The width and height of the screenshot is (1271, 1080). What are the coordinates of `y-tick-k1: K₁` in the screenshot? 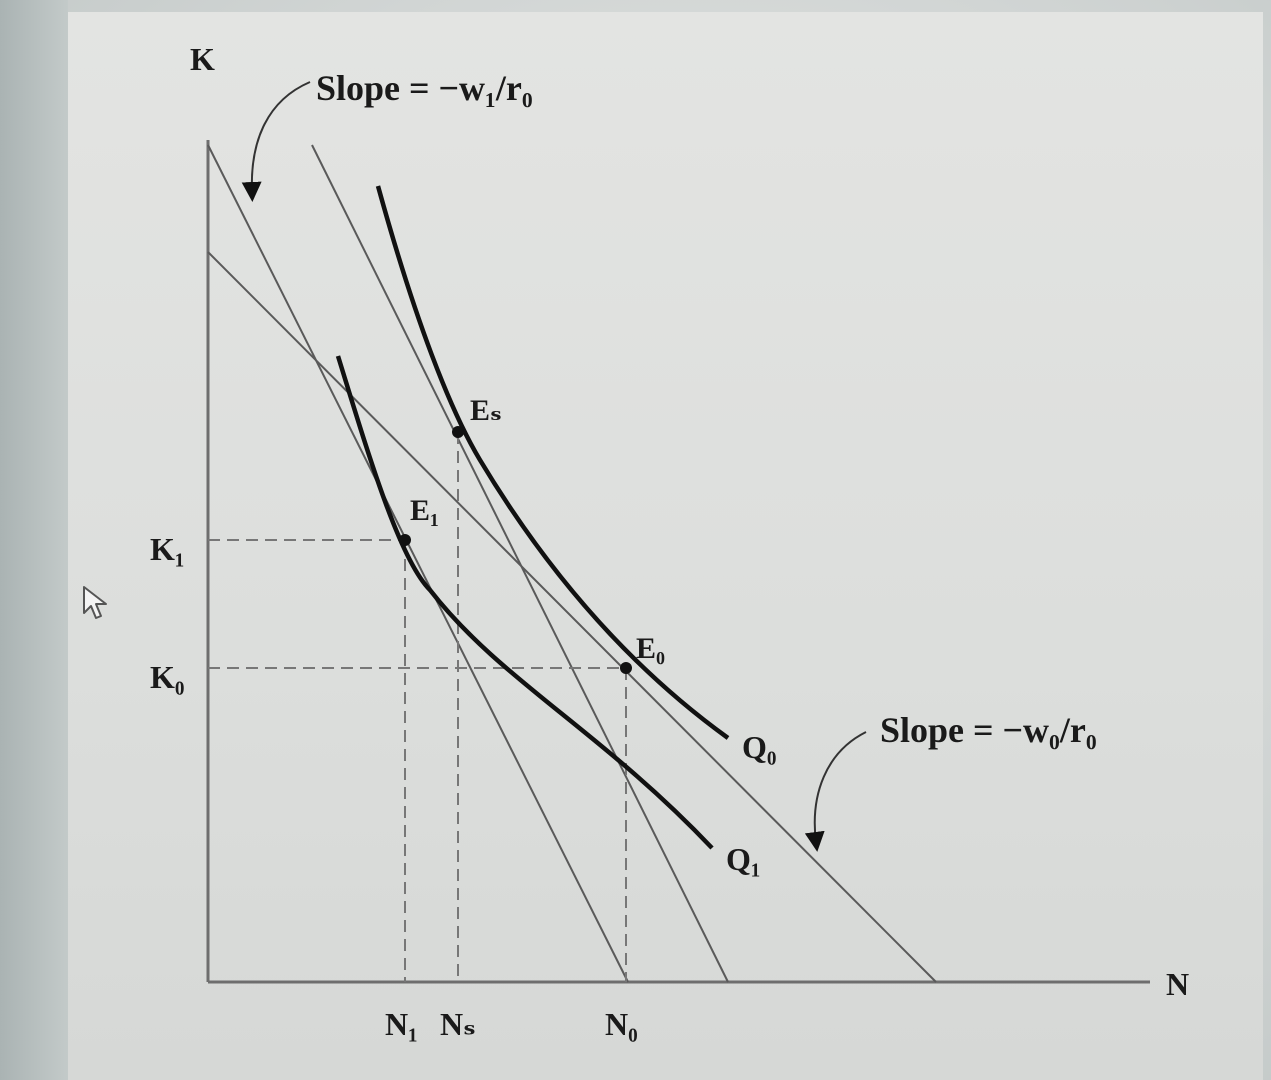 It's located at (167, 549).